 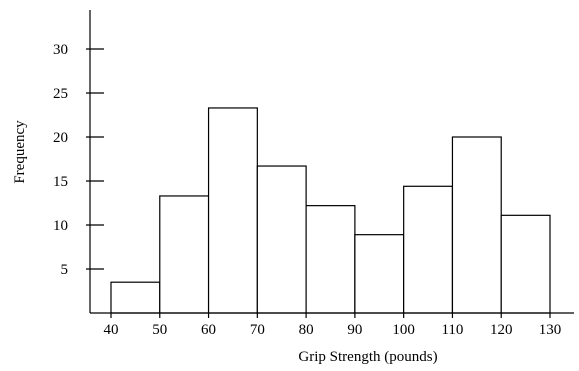 What do you see at coordinates (306, 330) in the screenshot?
I see `x-tick-label-80: 80` at bounding box center [306, 330].